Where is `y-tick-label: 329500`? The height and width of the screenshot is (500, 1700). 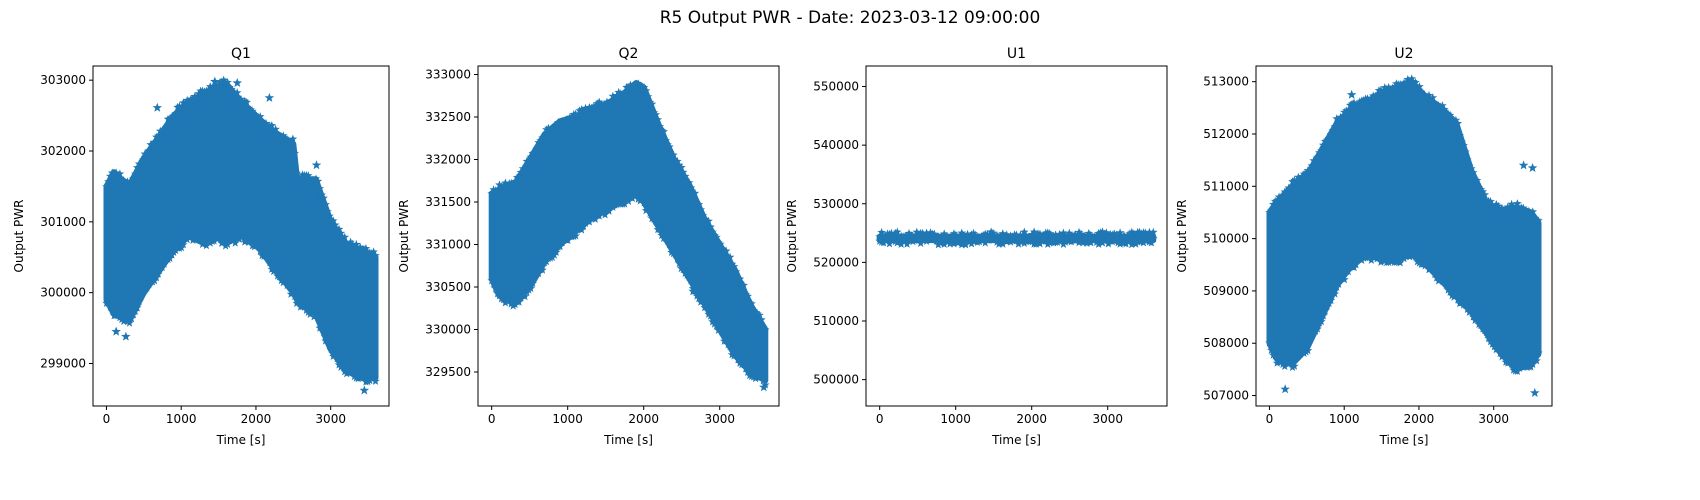
y-tick-label: 329500 is located at coordinates (448, 372).